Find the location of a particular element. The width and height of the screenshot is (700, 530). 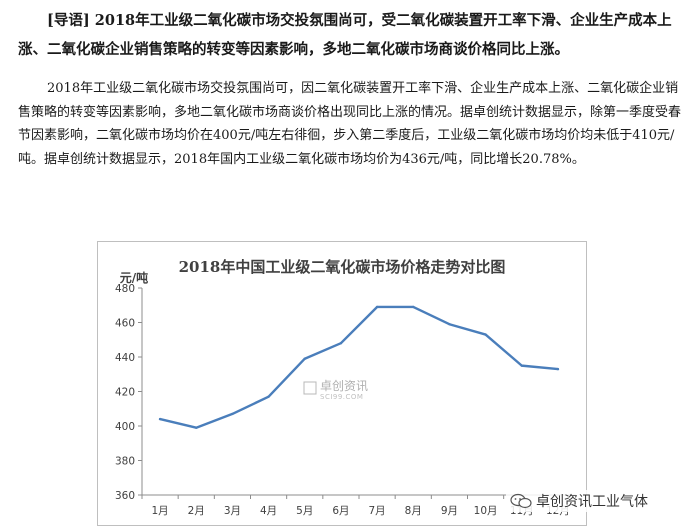

watermark-text: 卓创资讯 is located at coordinates (344, 386).